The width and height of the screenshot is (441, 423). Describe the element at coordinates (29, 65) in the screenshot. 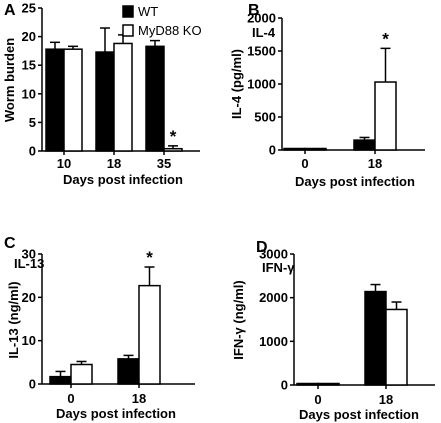

I see `y-tick-label: 15` at that location.